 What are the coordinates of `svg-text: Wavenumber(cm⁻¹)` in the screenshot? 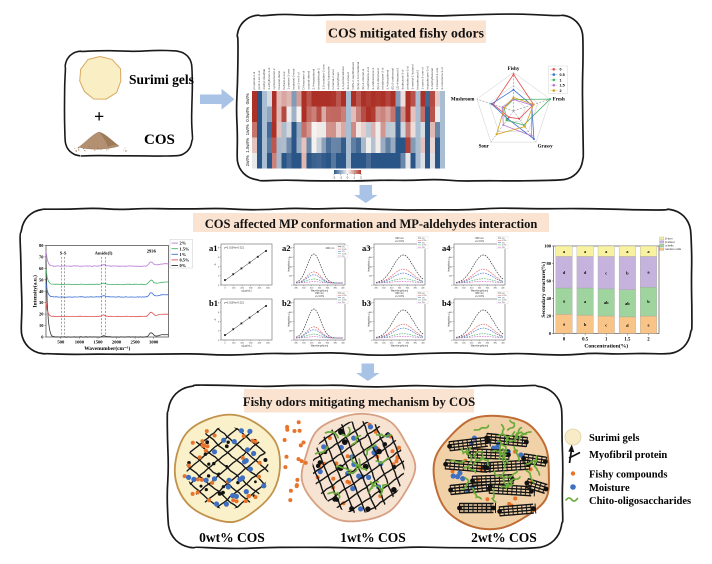 It's located at (107, 348).